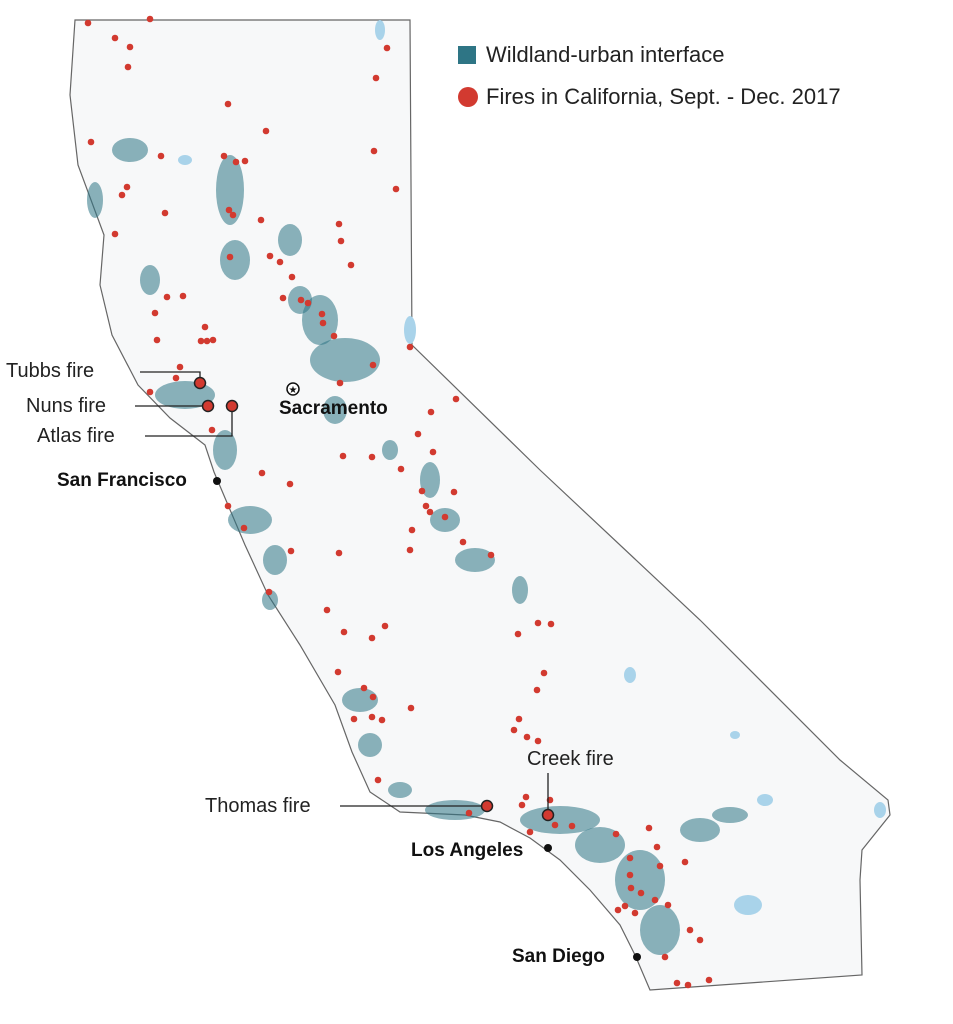  I want to click on san-francisco-label: San Francisco, so click(122, 480).